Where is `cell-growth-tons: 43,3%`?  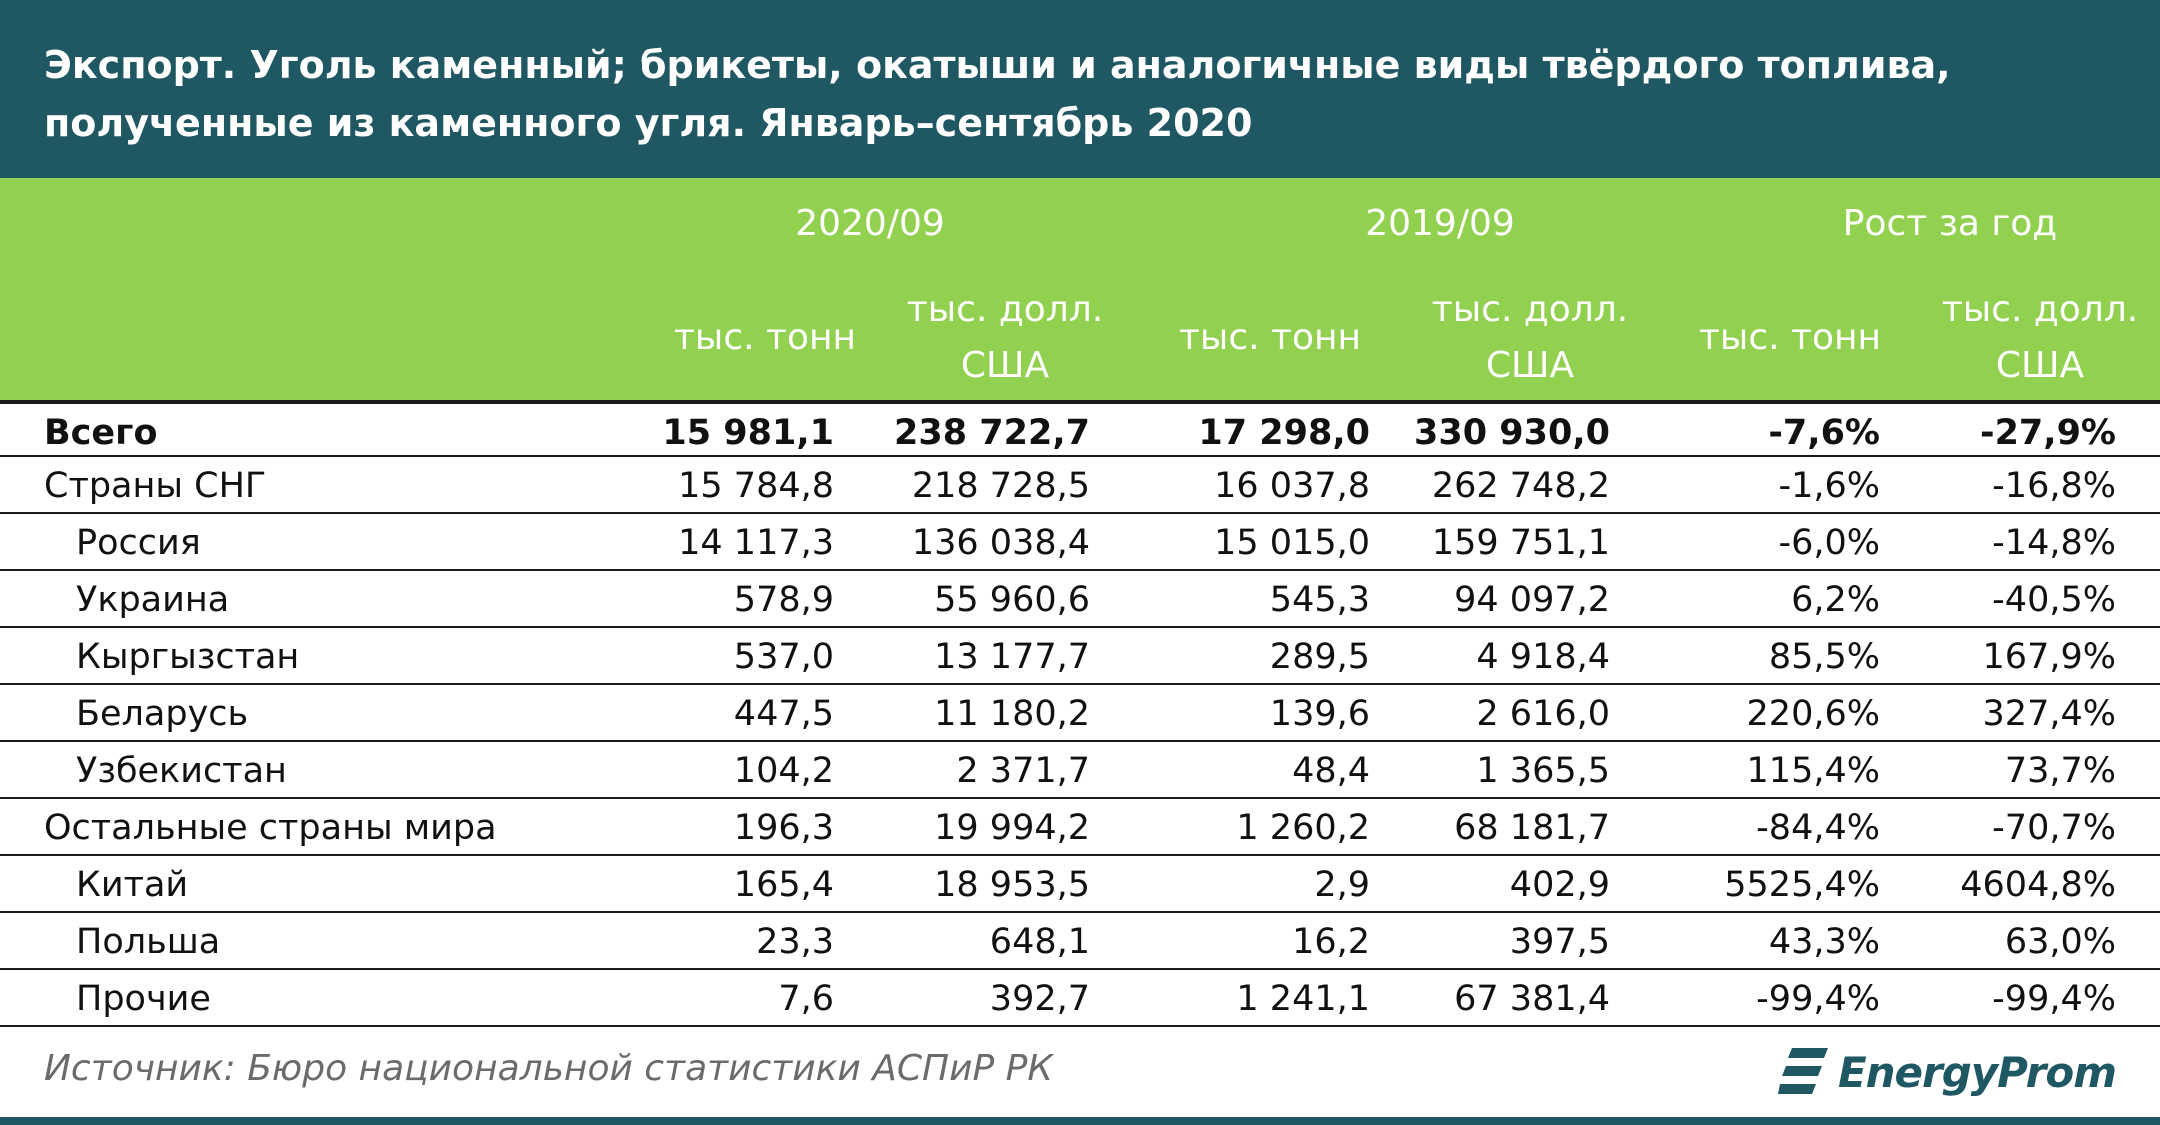 cell-growth-tons: 43,3% is located at coordinates (1824, 942).